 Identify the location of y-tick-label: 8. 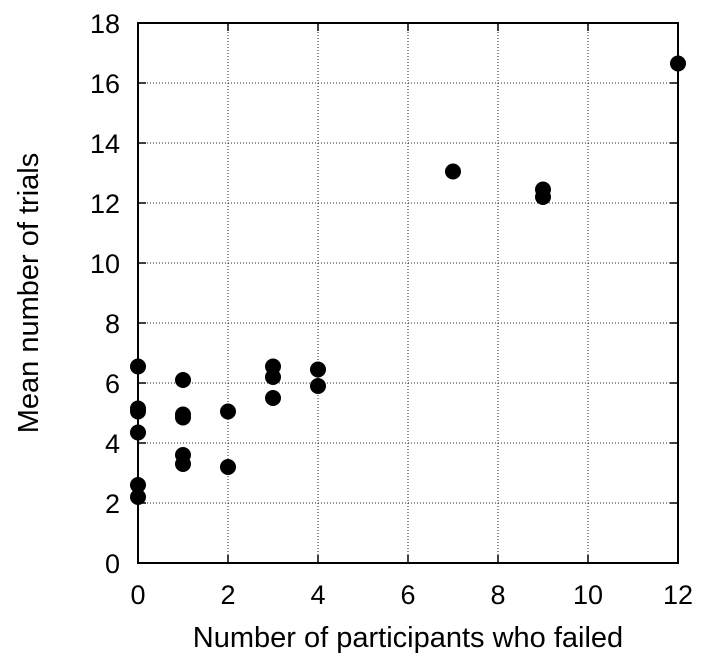
(112, 324).